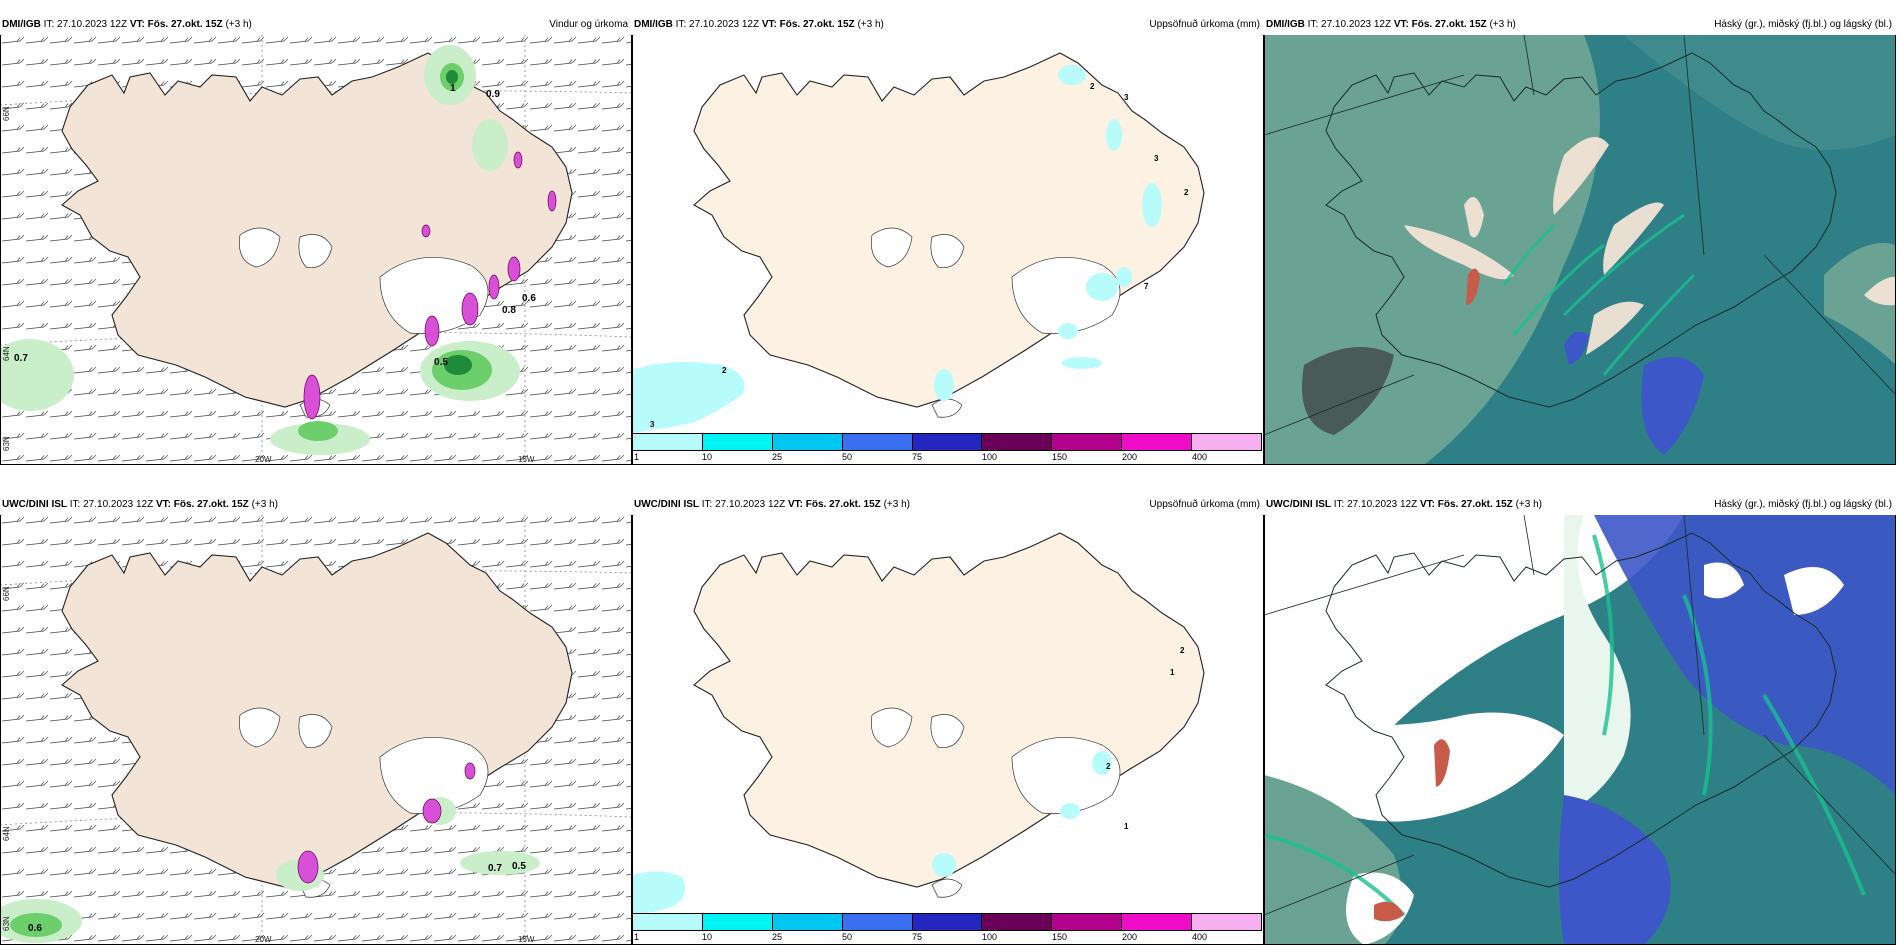 The image size is (1900, 950). What do you see at coordinates (1060, 937) in the screenshot?
I see `colorbar-tick: 150` at bounding box center [1060, 937].